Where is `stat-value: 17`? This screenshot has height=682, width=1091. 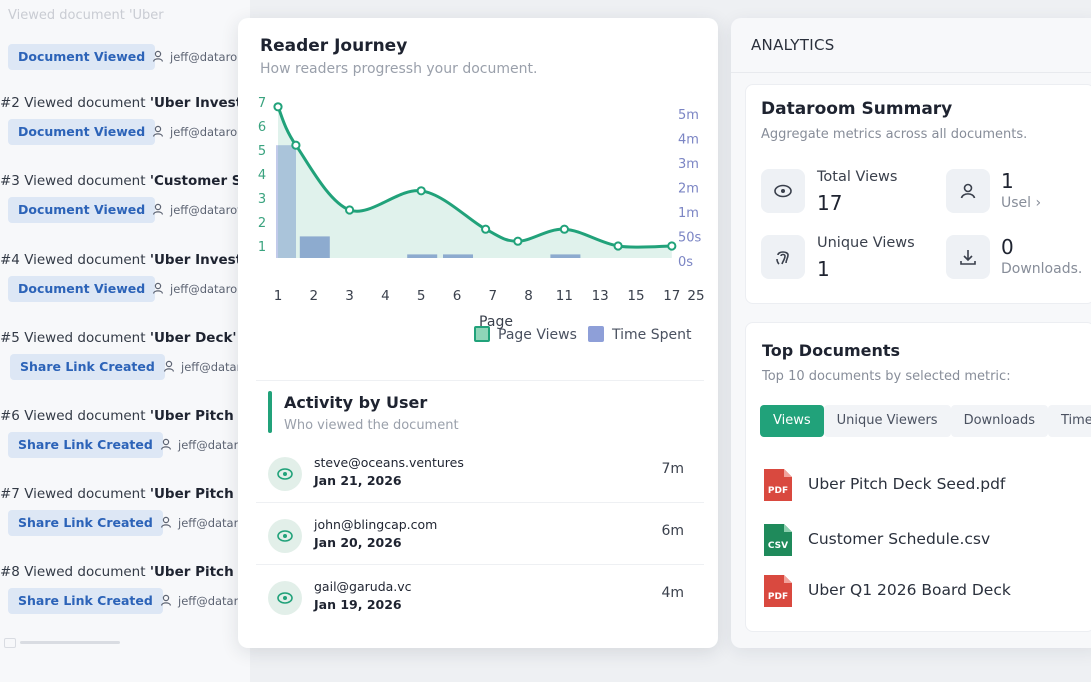 stat-value: 17 is located at coordinates (830, 203).